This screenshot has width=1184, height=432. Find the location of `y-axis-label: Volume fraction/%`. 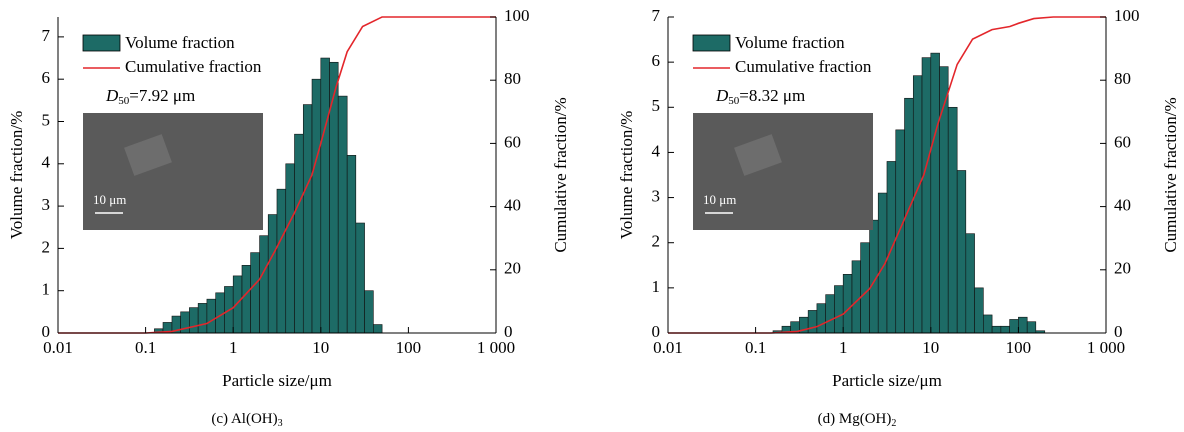

y-axis-label: Volume fraction/% is located at coordinates (626, 175).